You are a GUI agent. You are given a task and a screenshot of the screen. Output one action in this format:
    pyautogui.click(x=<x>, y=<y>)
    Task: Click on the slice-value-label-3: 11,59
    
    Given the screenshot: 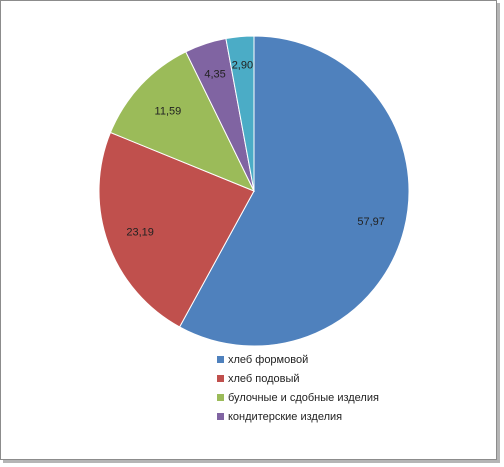 What is the action you would take?
    pyautogui.click(x=168, y=112)
    